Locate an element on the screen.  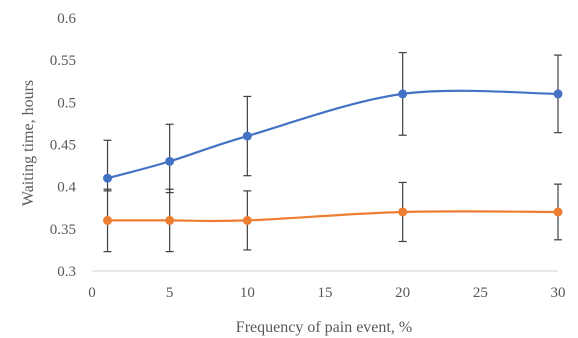
y-tick-label: 0.6 is located at coordinates (66, 19).